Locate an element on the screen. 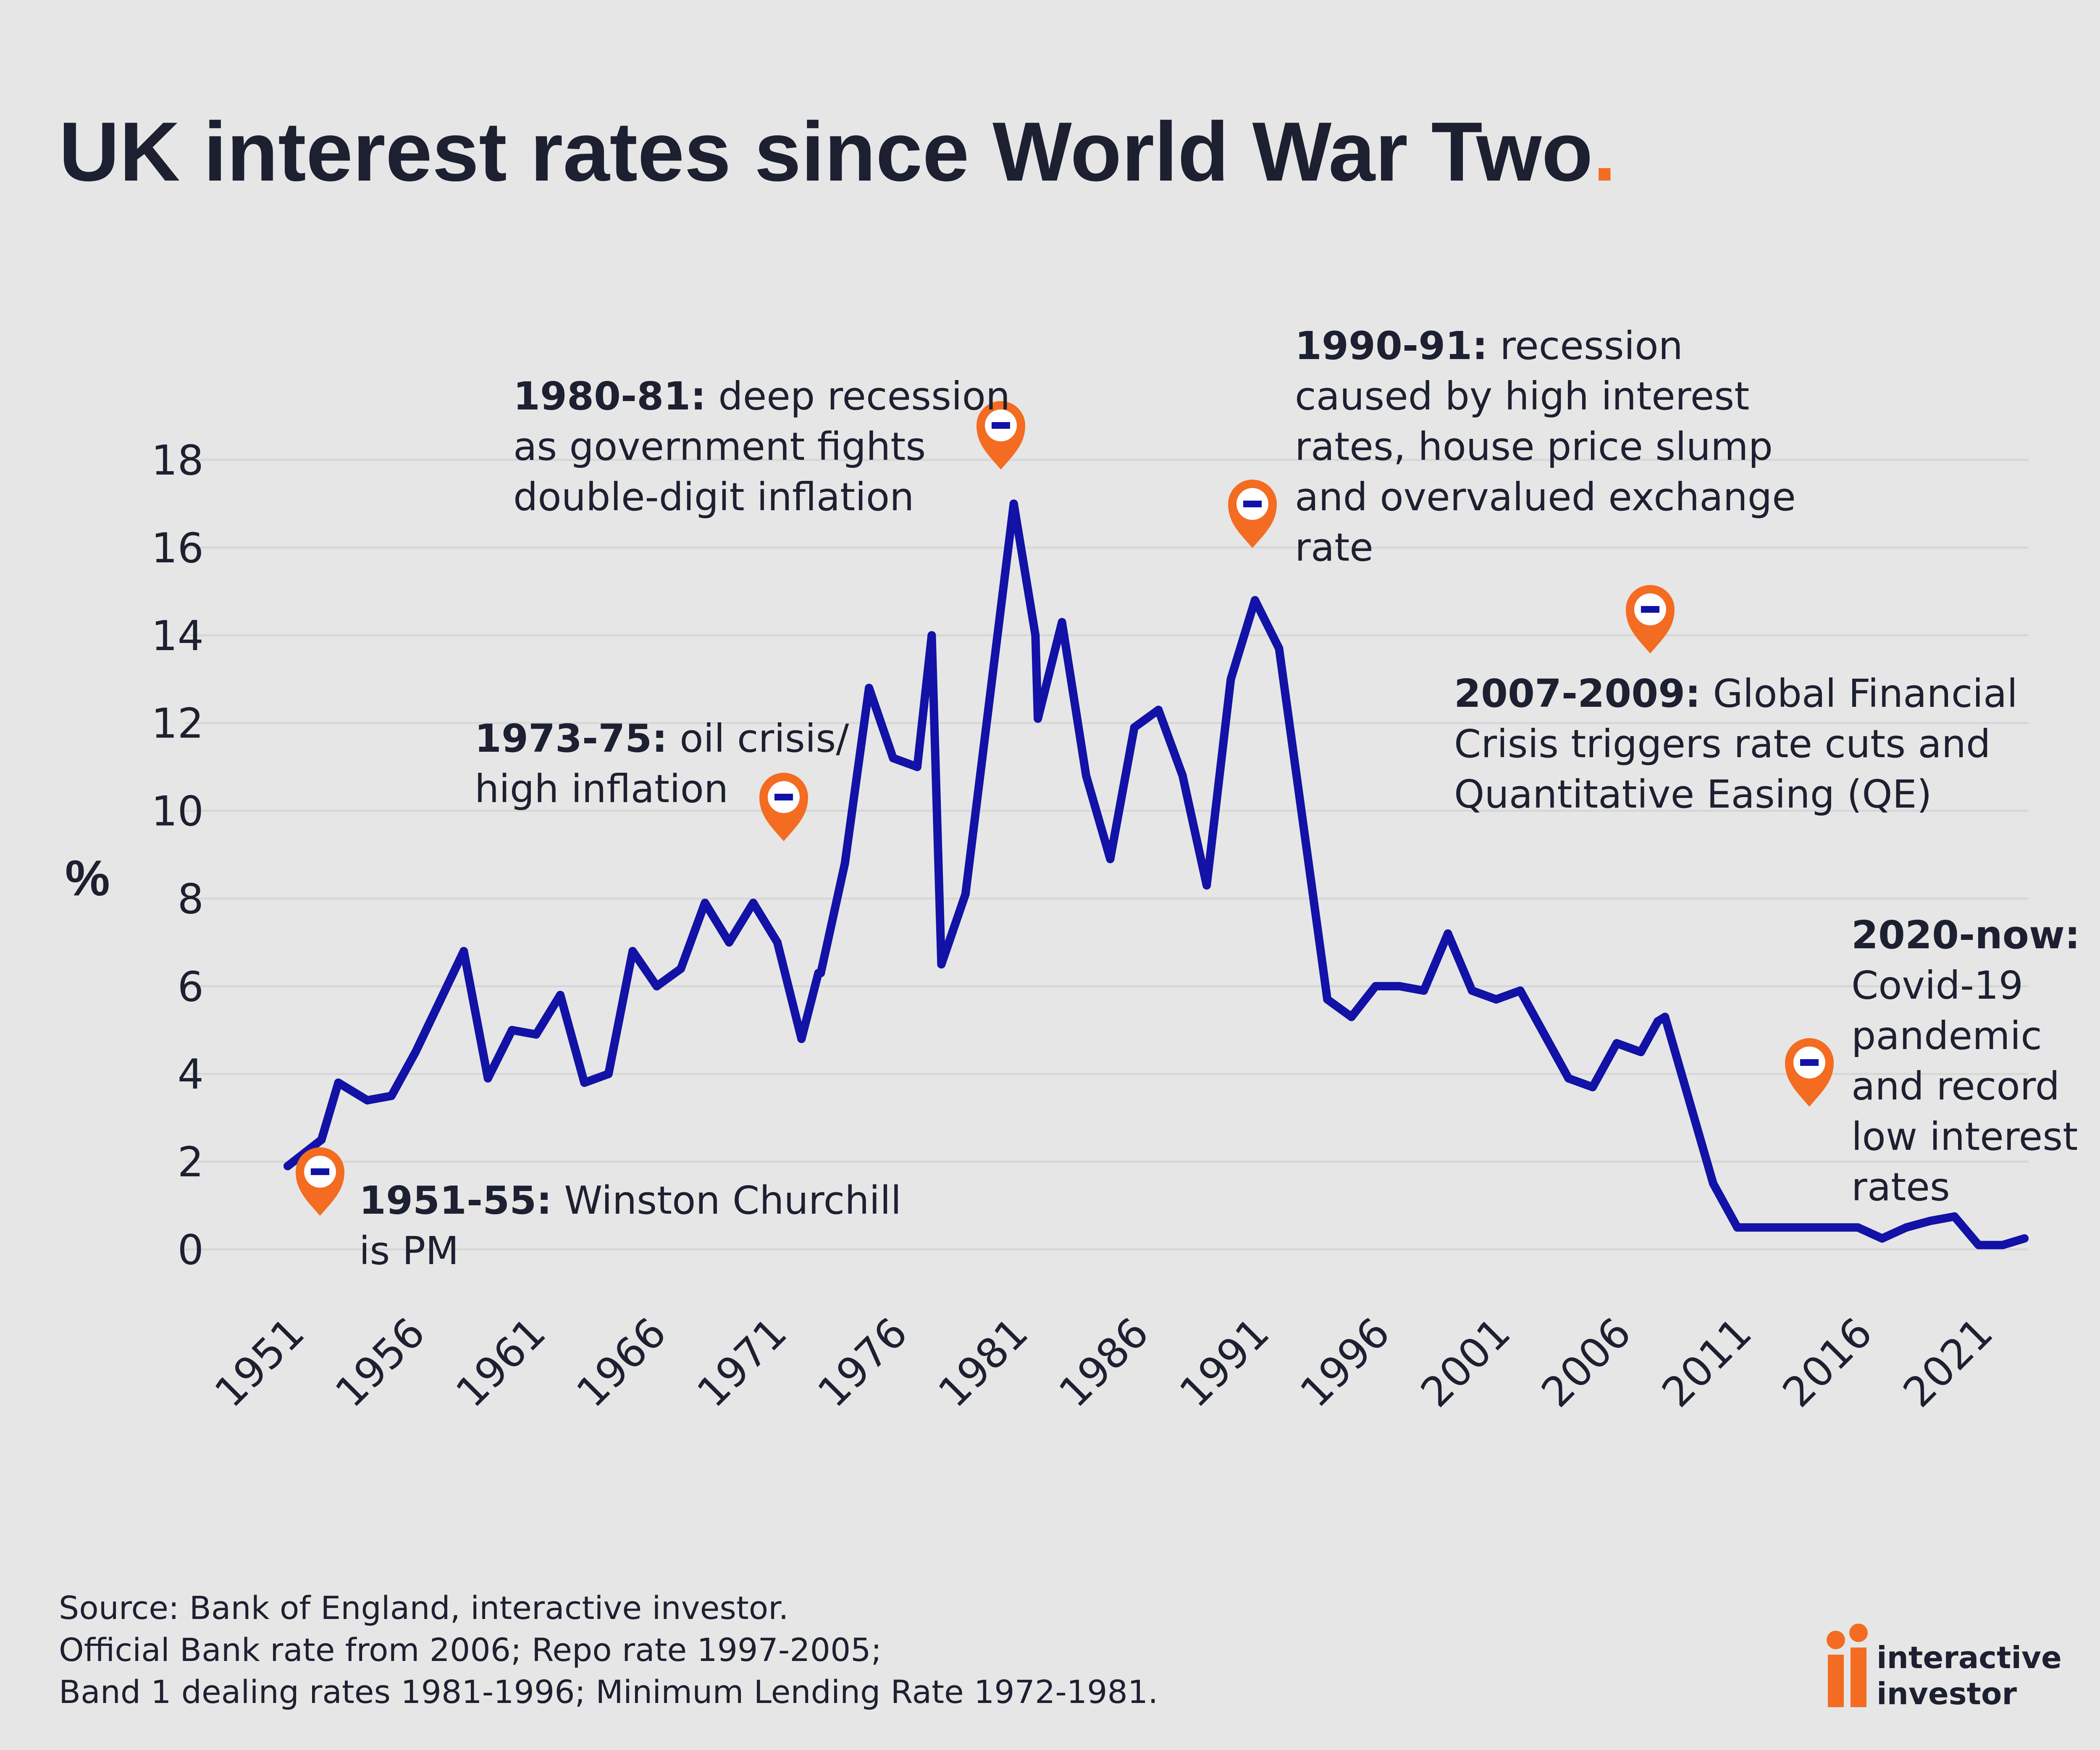 The image size is (2100, 1750). annotation-1990-91-text-1: recession is located at coordinates (1585, 345).